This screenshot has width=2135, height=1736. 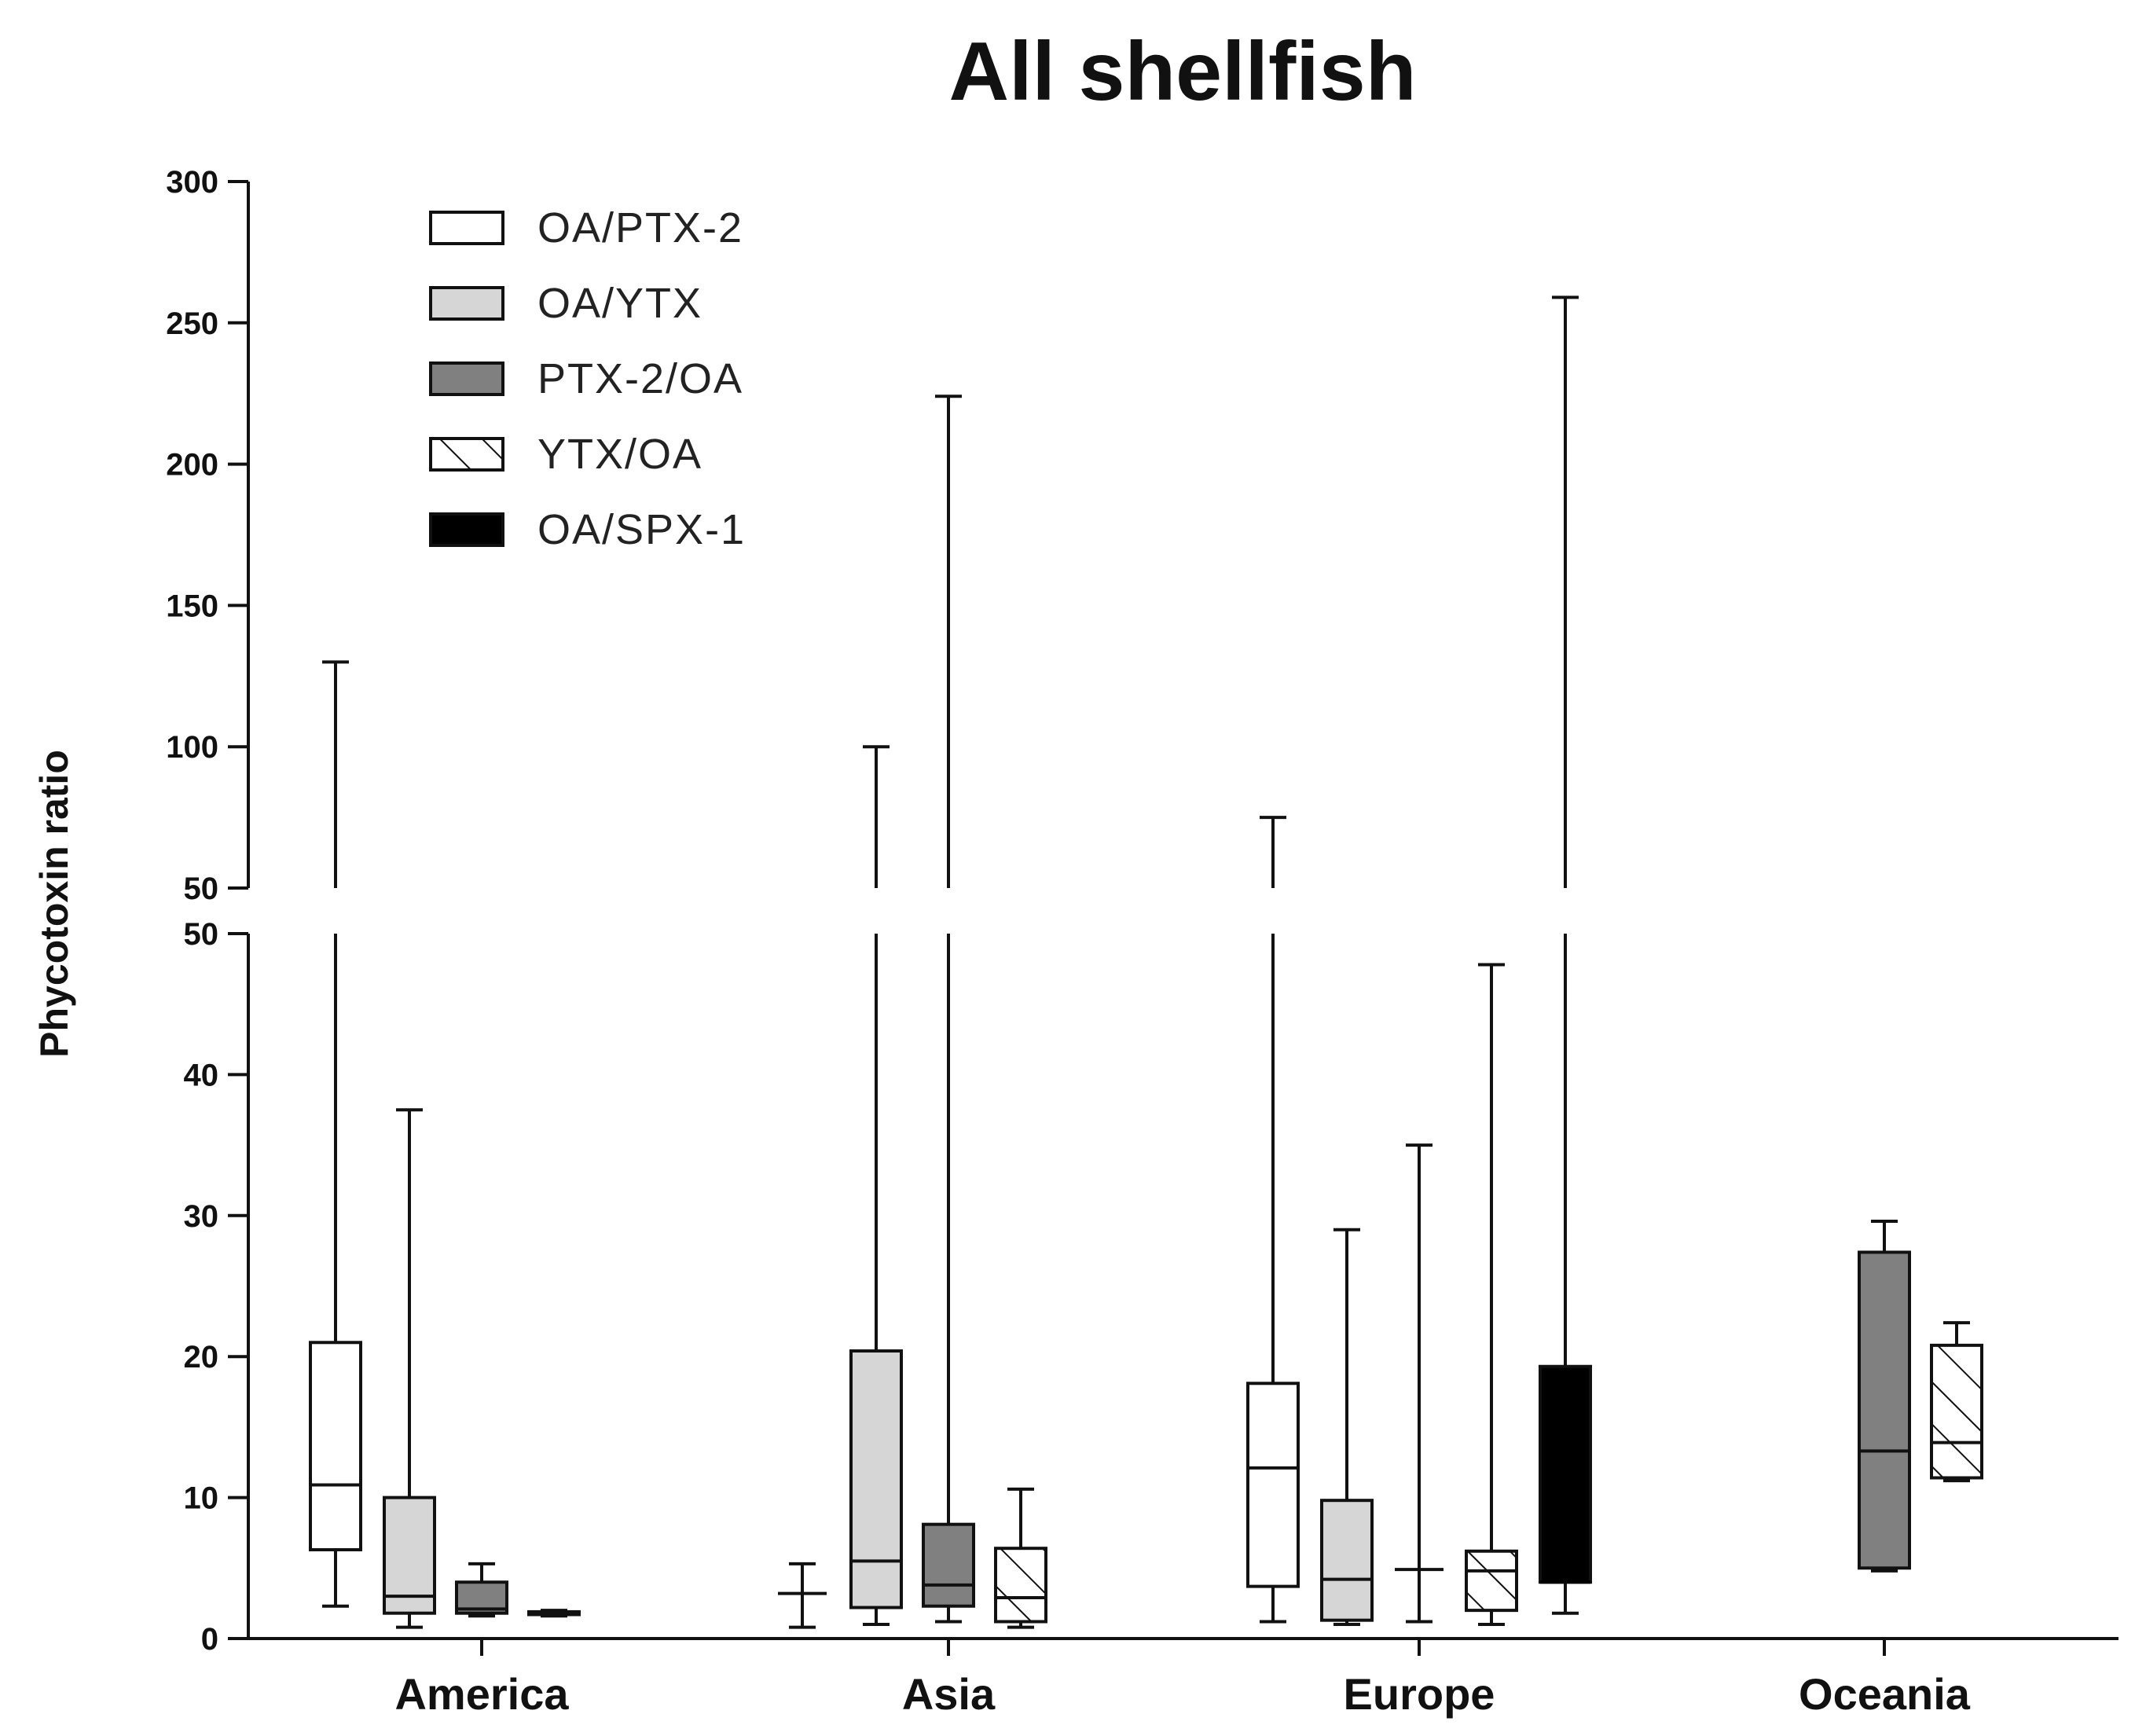 I want to click on box-oa-ytx-america, so click(x=409, y=1555).